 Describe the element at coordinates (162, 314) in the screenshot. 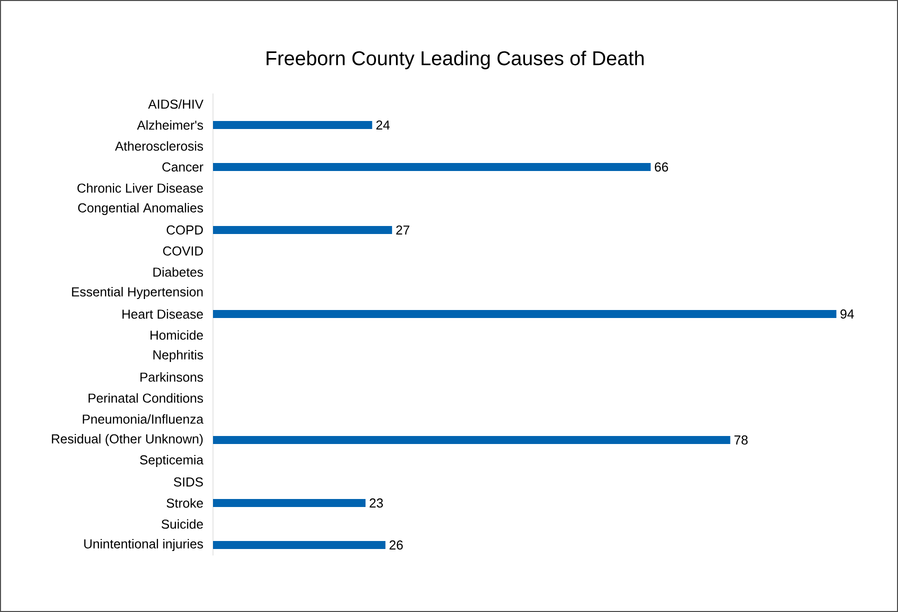

I see `y-tick-label: Heart Disease` at that location.